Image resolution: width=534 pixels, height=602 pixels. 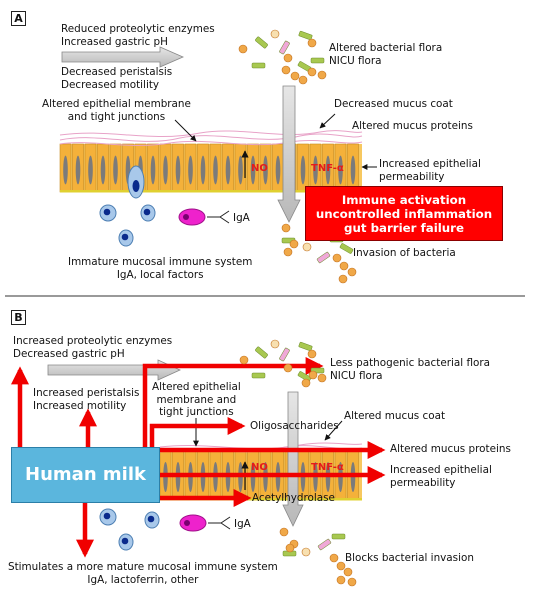 What do you see at coordinates (211, 138) in the screenshot?
I see `mucus-layer-a` at bounding box center [211, 138].